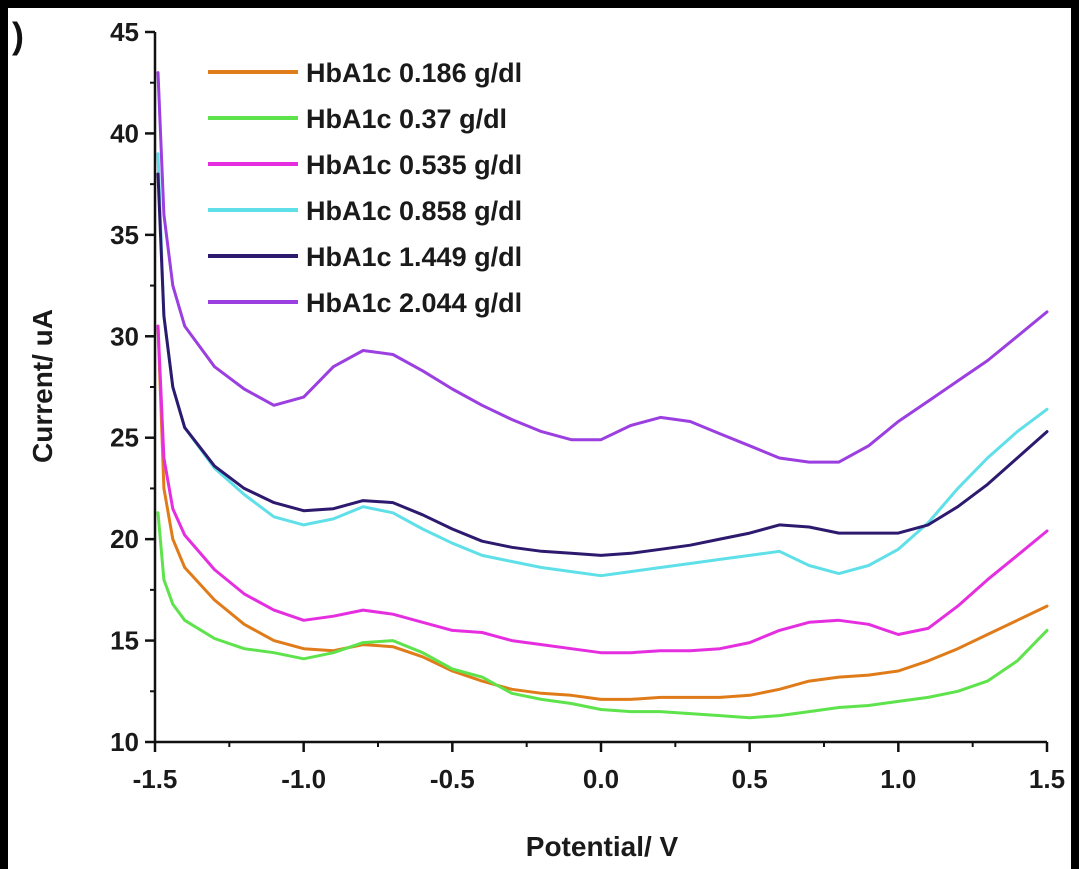 Image resolution: width=1079 pixels, height=869 pixels. I want to click on y-axis-label: Current/ uA, so click(42, 386).